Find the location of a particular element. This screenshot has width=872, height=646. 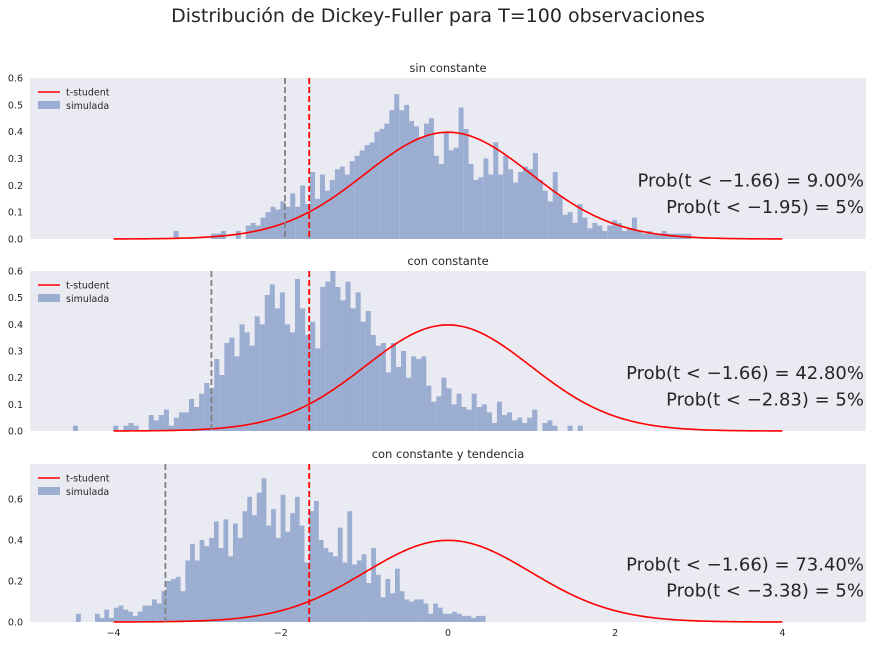

x-tick-label: −2 is located at coordinates (281, 633).